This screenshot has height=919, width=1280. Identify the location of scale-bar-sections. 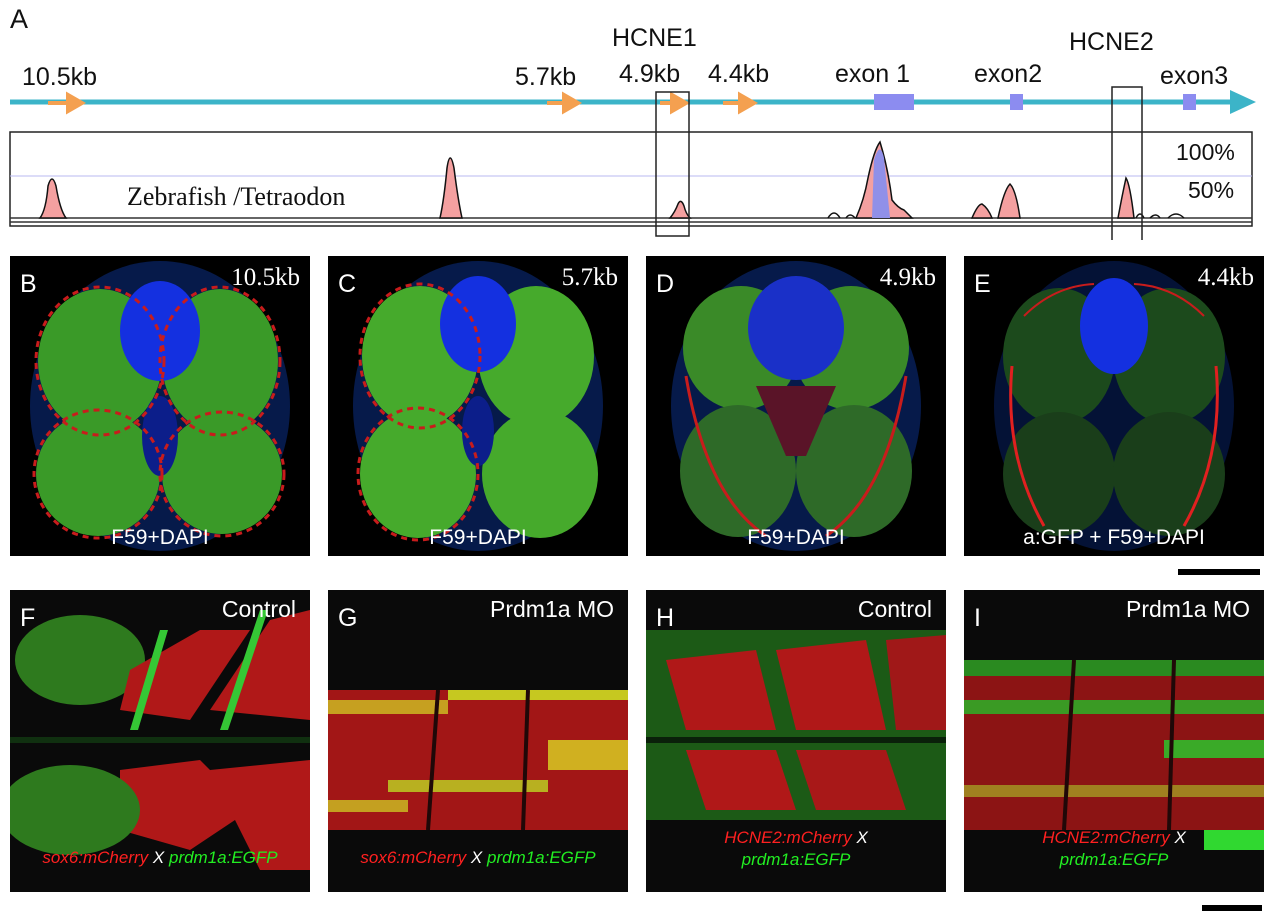
(1219, 572).